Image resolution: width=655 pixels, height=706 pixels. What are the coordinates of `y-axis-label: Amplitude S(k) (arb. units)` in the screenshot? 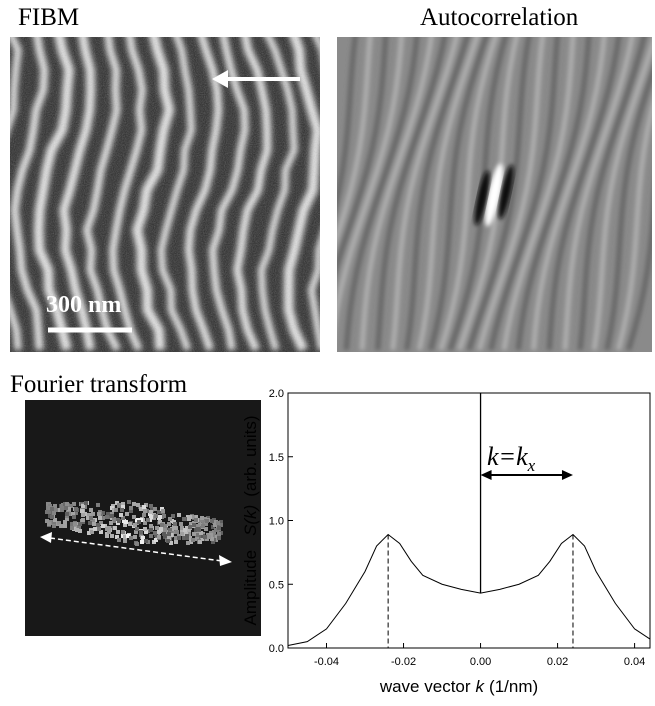 It's located at (250, 520).